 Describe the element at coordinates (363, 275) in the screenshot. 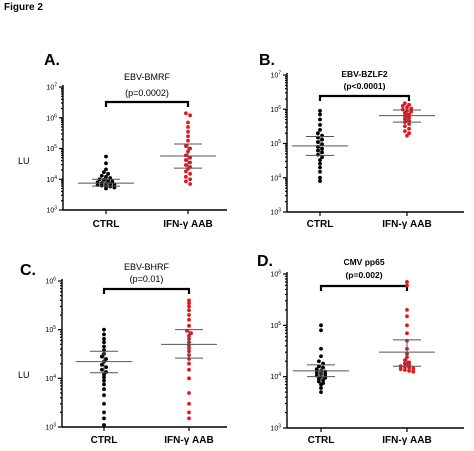

I see `p-value-label: (p=0.002)` at that location.